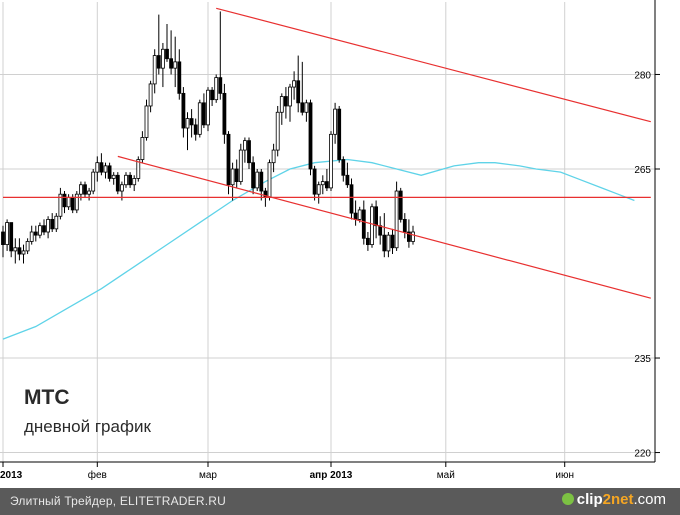 The width and height of the screenshot is (680, 515). Describe the element at coordinates (97, 475) in the screenshot. I see `x-tick-label: фев` at that location.